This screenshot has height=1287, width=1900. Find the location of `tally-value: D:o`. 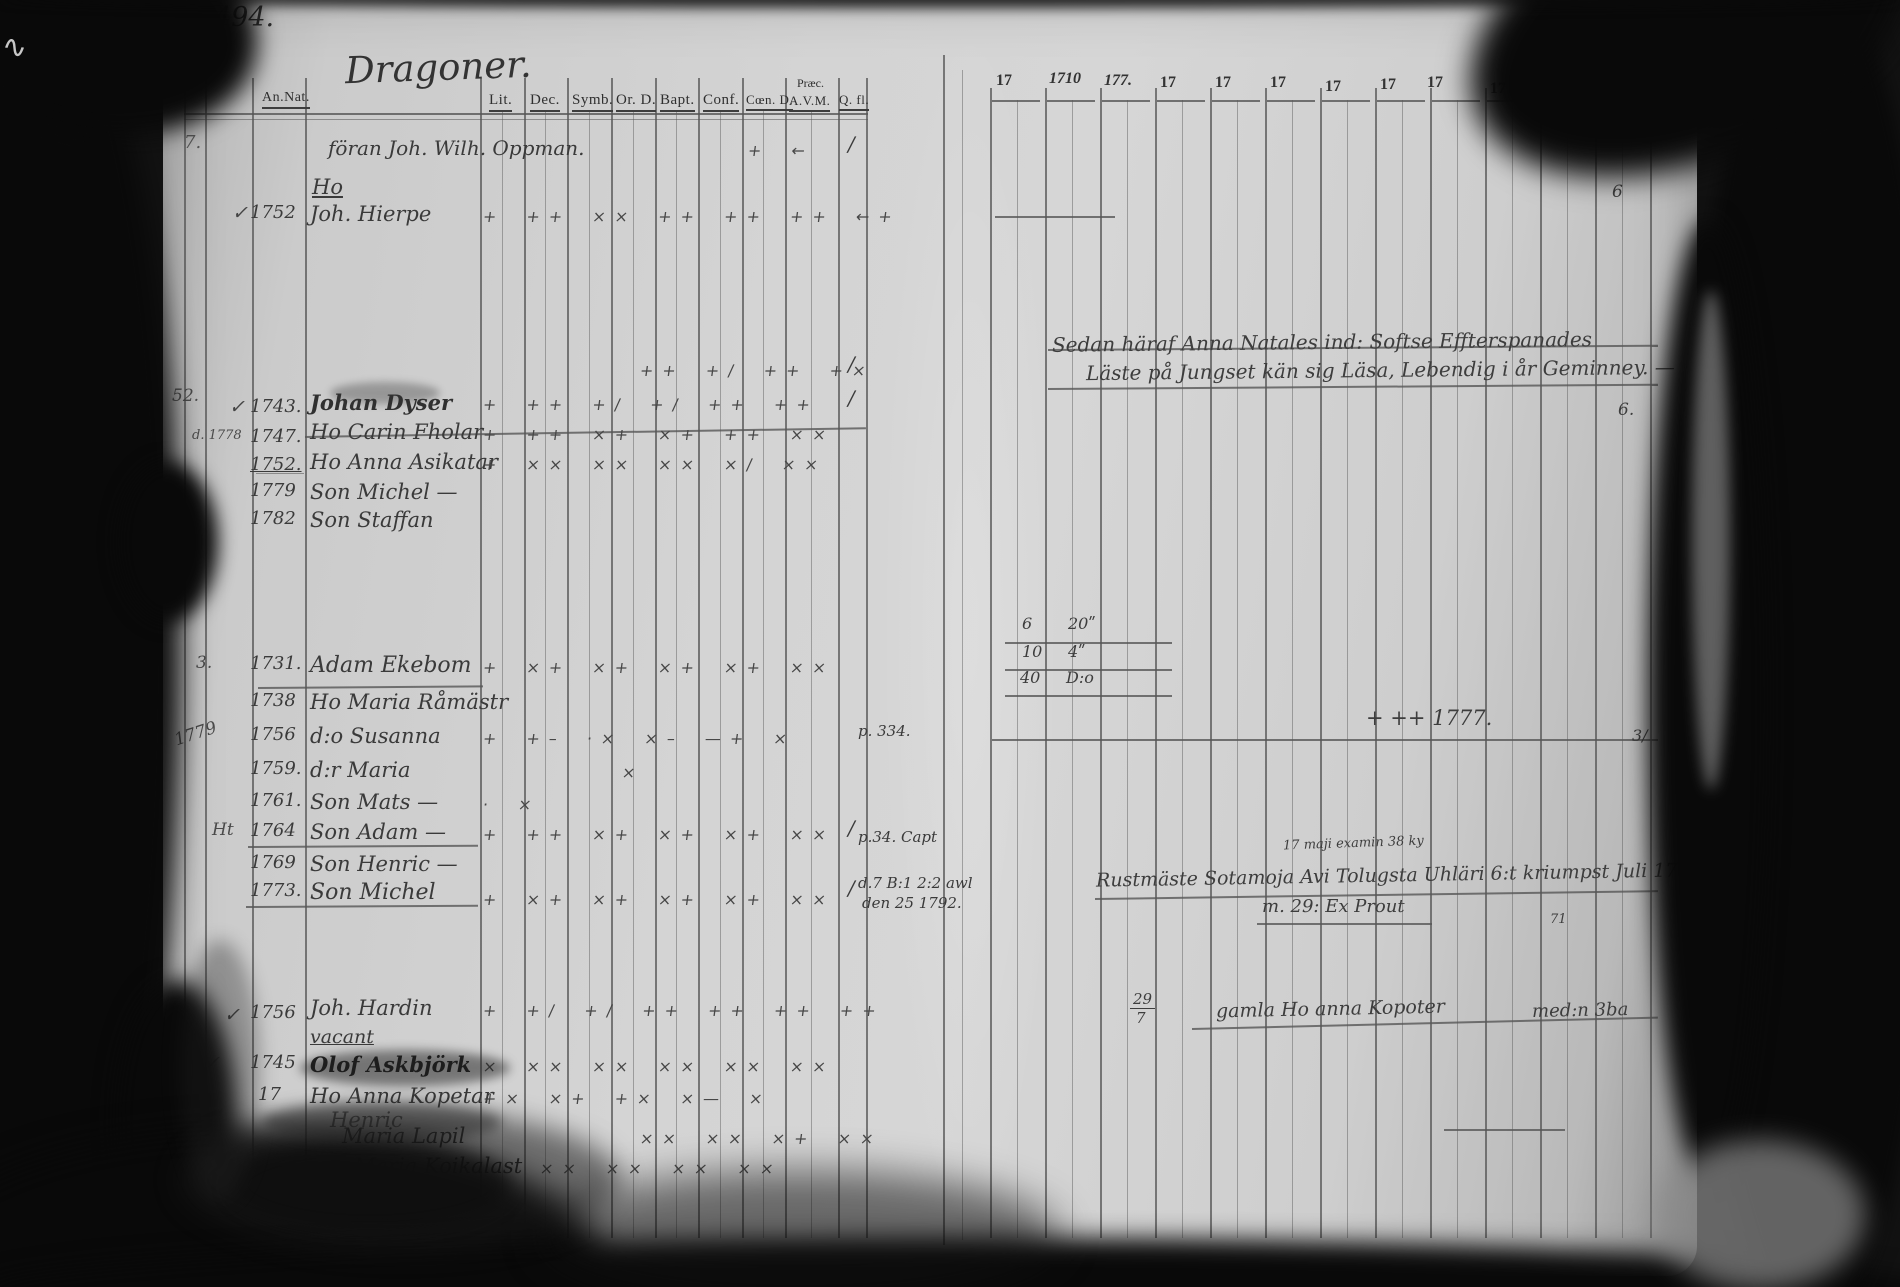

tally-value: D:o is located at coordinates (1080, 677).